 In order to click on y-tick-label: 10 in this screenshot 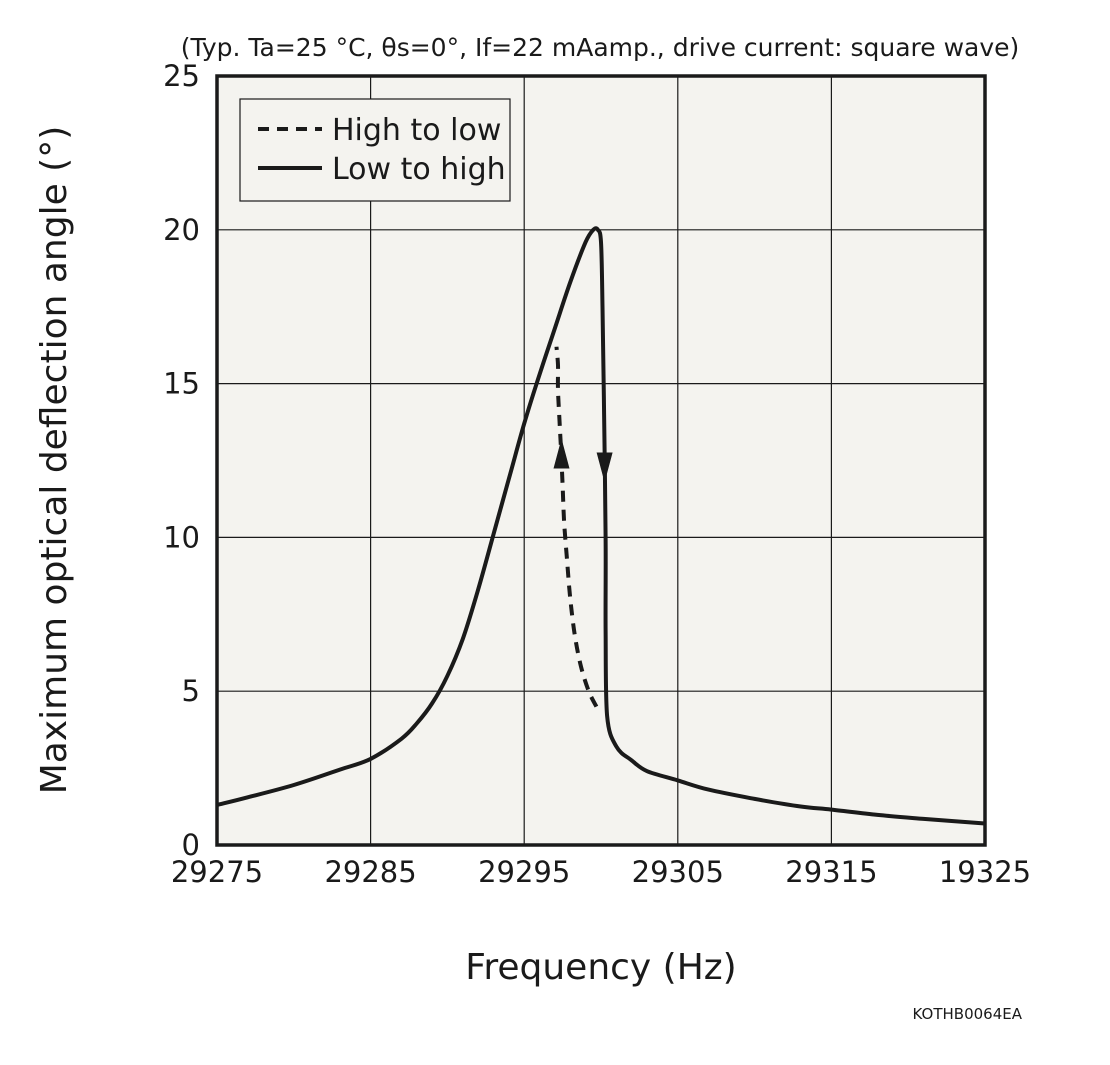, I will do `click(181, 537)`.